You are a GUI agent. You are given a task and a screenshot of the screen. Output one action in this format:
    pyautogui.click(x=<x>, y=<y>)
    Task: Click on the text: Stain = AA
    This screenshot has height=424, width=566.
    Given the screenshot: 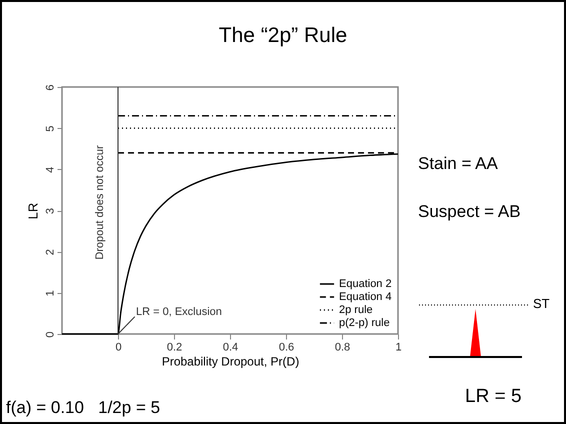 What is the action you would take?
    pyautogui.click(x=458, y=164)
    